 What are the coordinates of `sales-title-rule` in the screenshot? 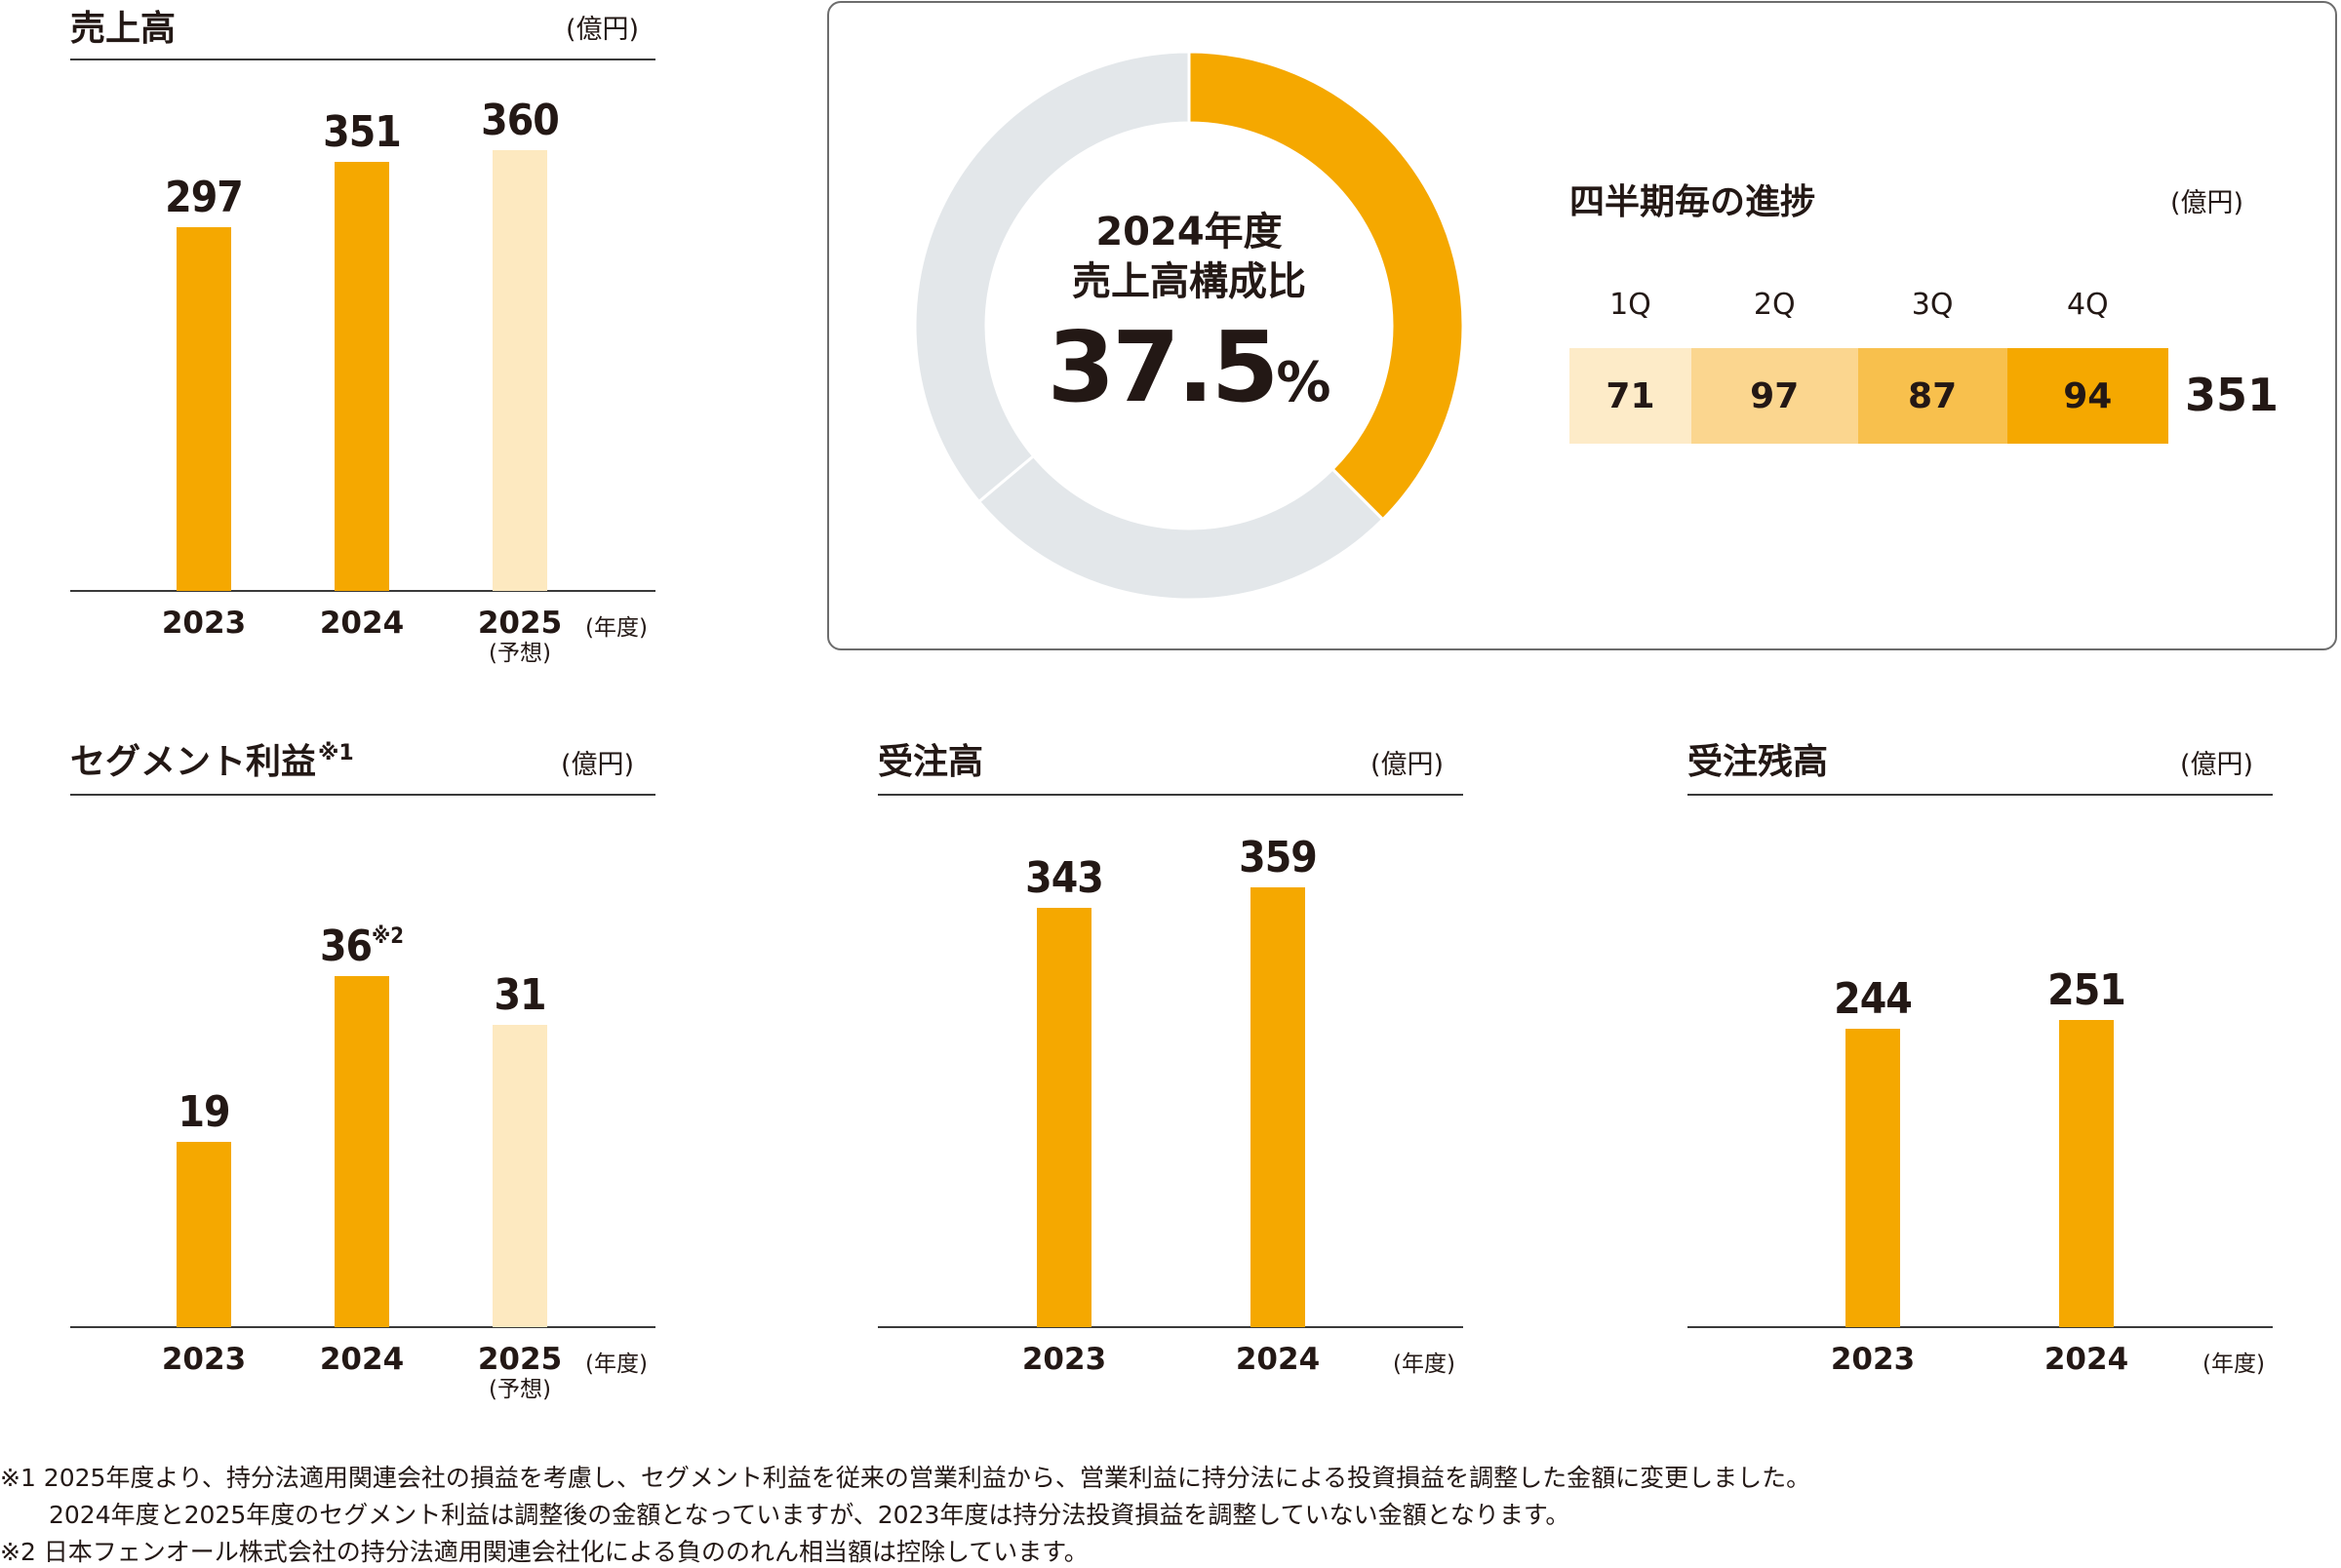 It's located at (362, 59).